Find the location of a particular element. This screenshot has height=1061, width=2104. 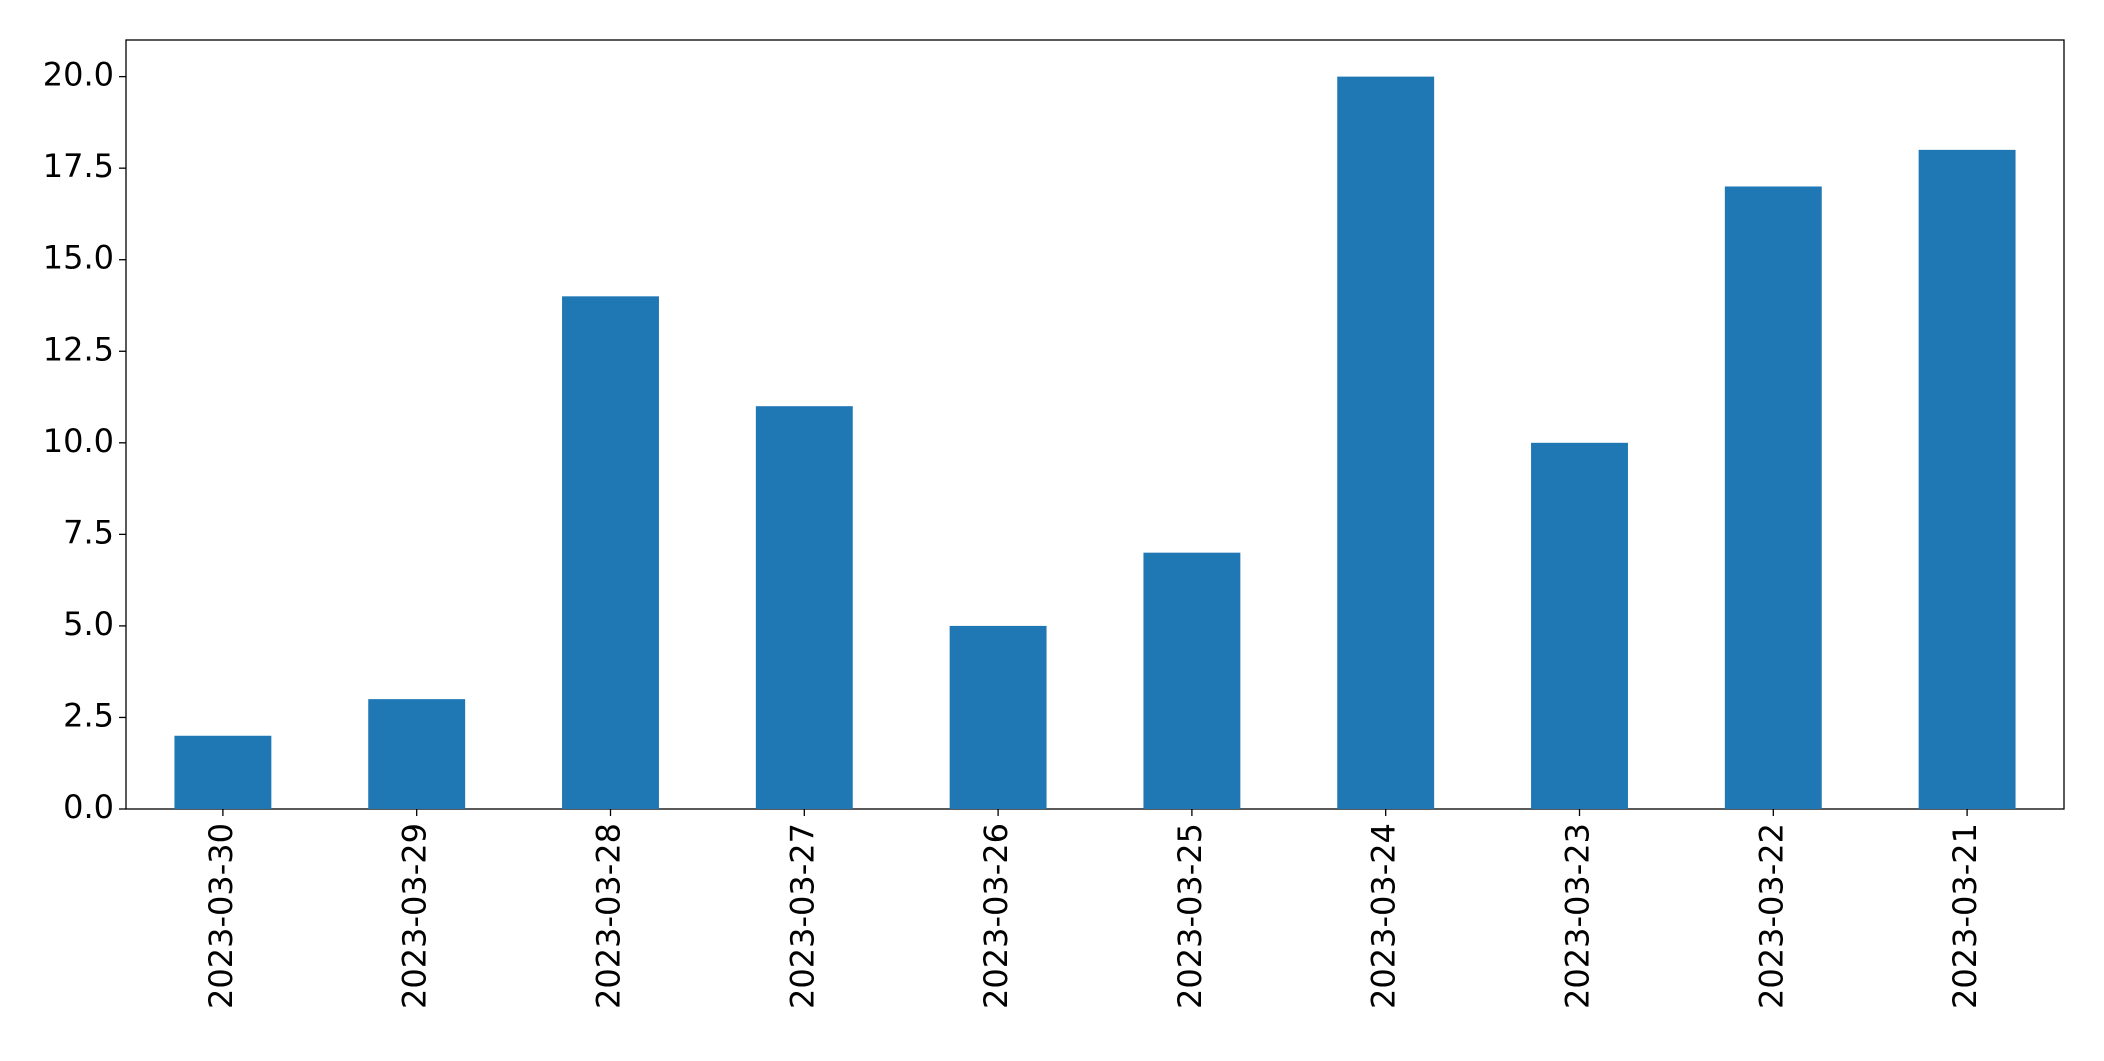

x-tick-label: 2023-03-28 is located at coordinates (609, 916).